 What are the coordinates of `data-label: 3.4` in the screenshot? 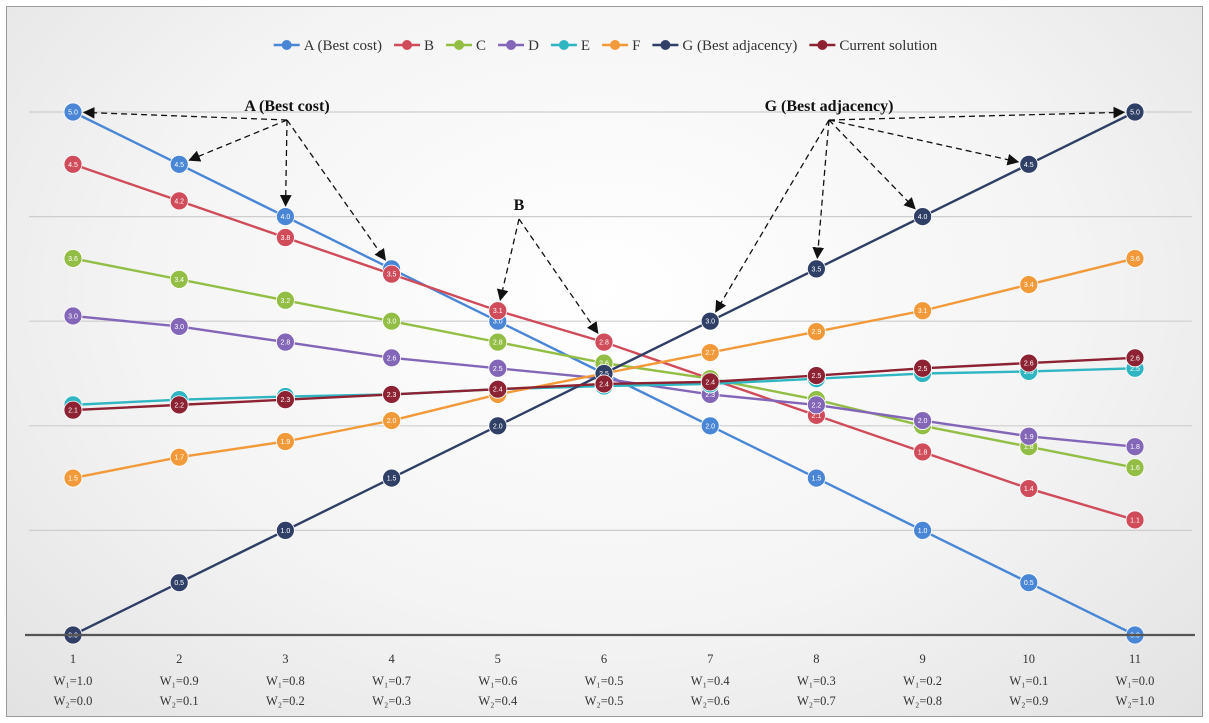 It's located at (1029, 285).